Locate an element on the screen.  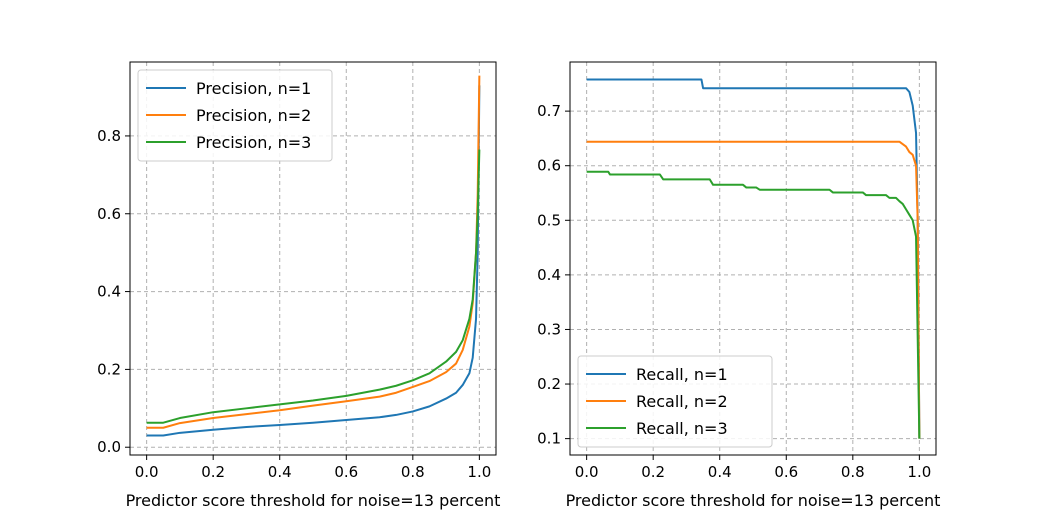
chart-1-legend-box is located at coordinates (675, 401).